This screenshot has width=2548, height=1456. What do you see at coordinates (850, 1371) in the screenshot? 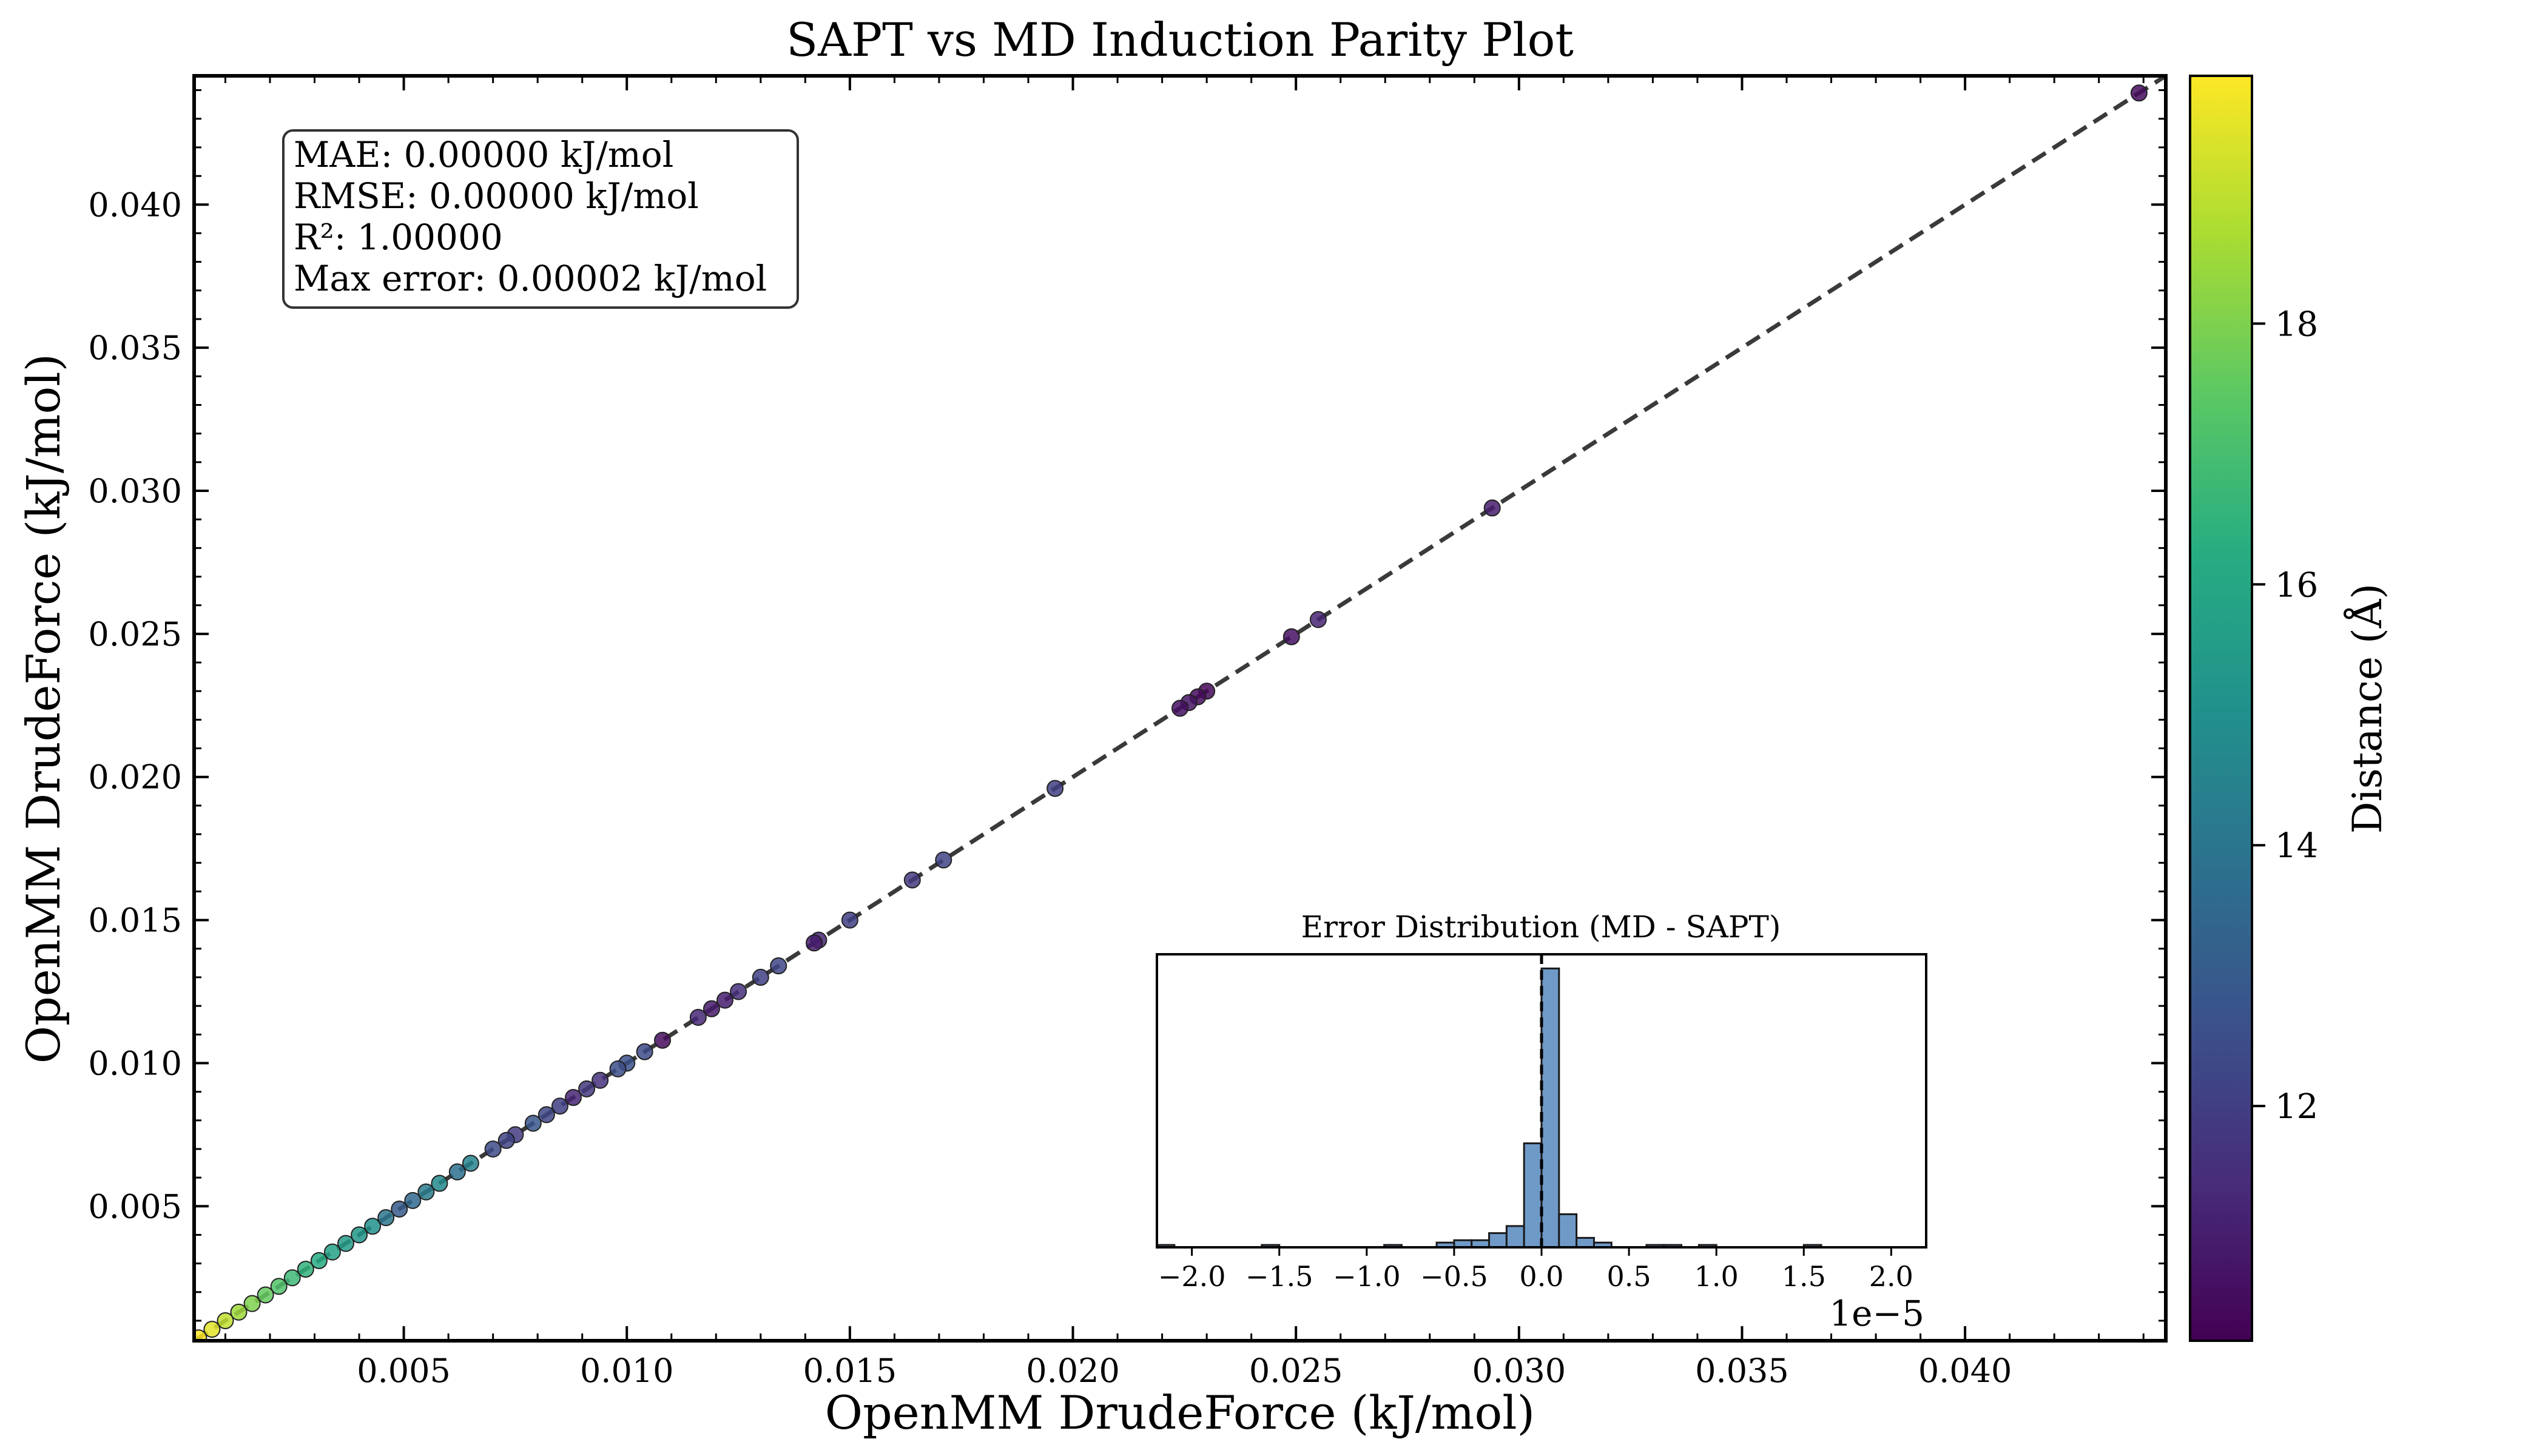
I see `x-tick-label: 0.015` at bounding box center [850, 1371].